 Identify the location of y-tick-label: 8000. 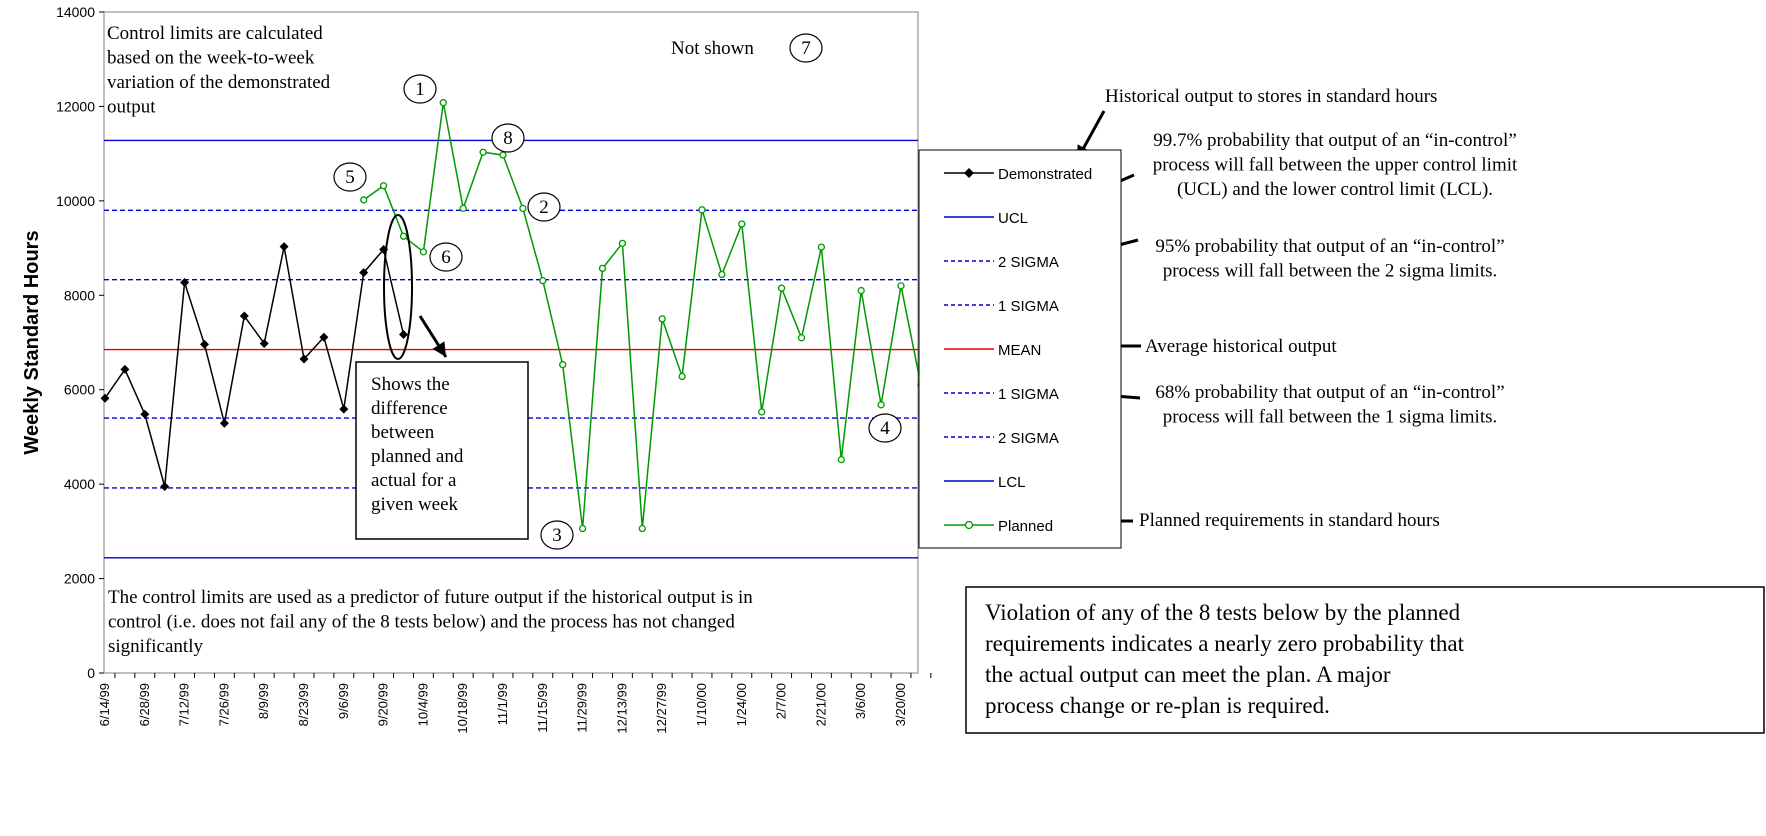
(79, 295).